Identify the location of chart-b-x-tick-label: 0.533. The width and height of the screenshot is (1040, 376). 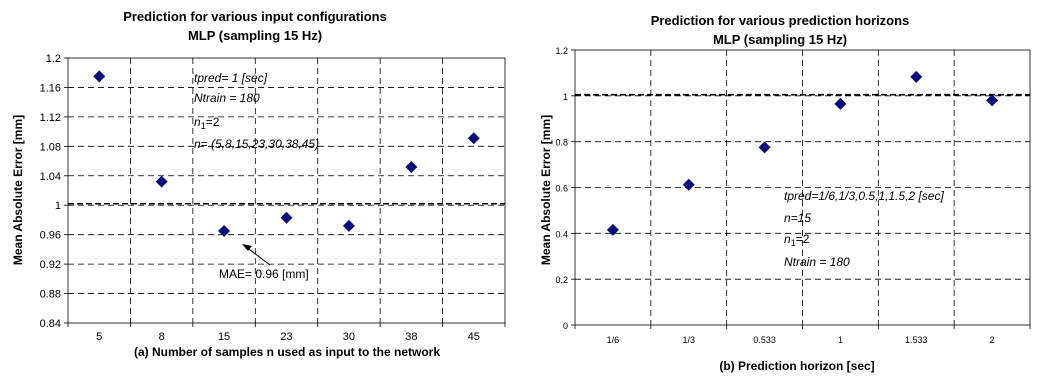
(764, 340).